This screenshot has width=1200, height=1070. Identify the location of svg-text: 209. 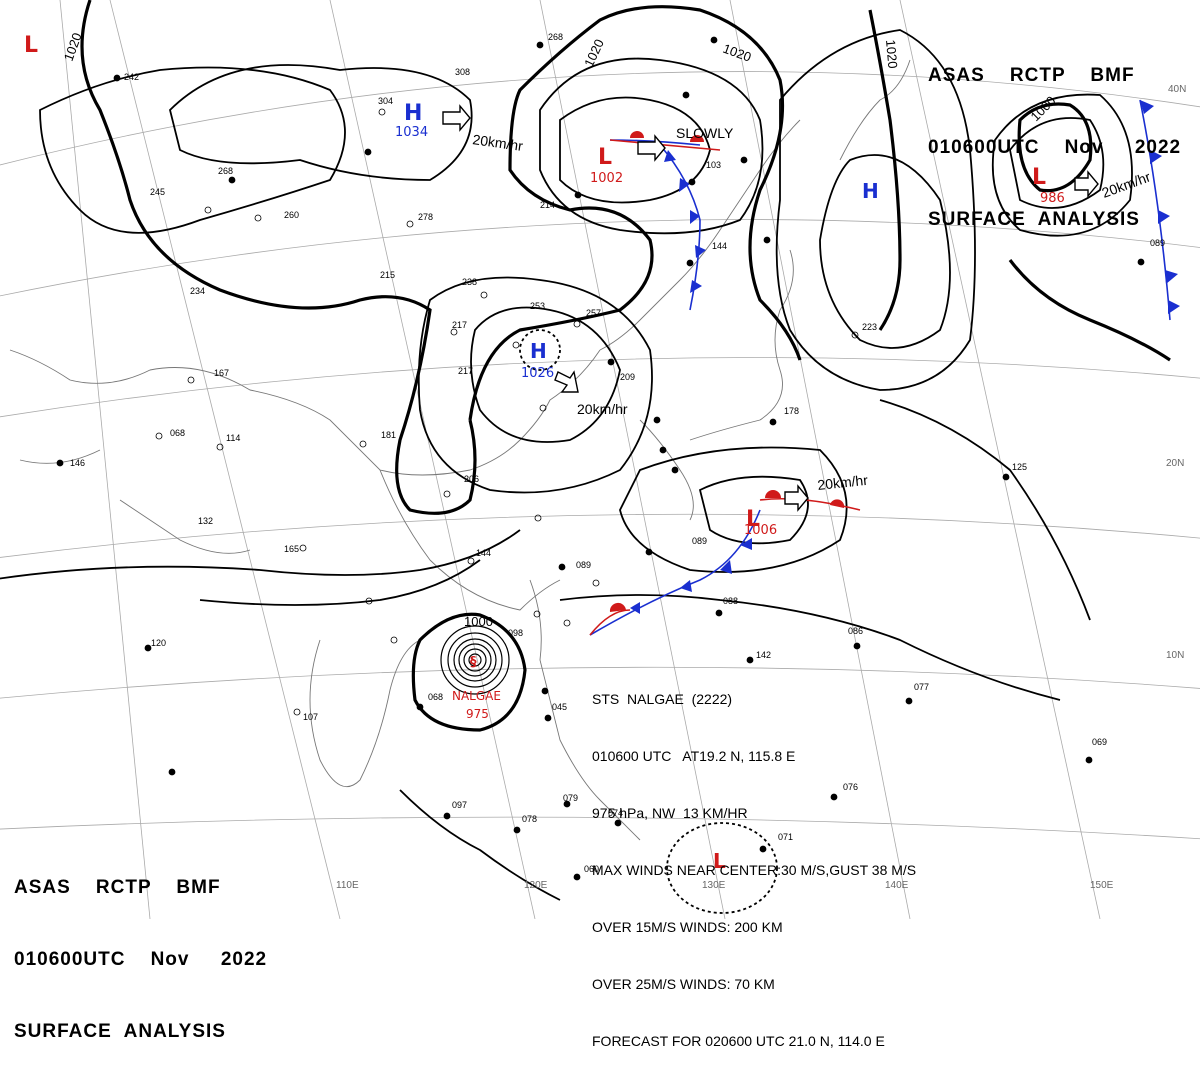
(627, 377).